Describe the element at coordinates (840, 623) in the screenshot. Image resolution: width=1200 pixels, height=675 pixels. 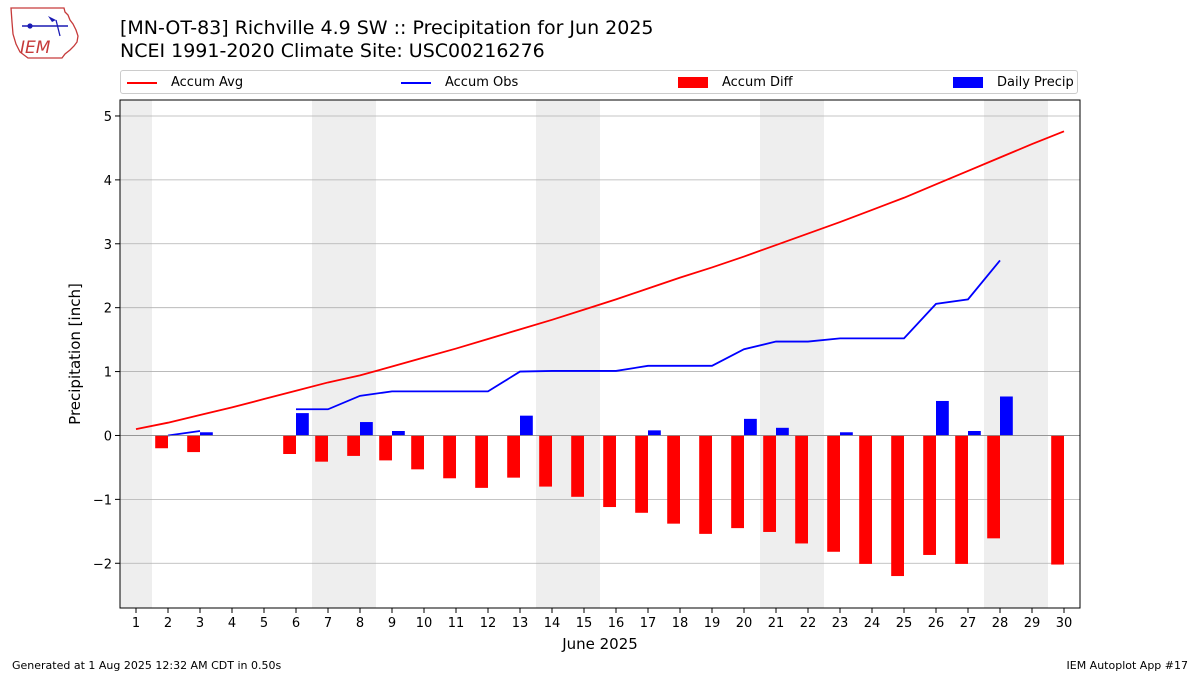
I see `x-tick-label-23: 23` at that location.